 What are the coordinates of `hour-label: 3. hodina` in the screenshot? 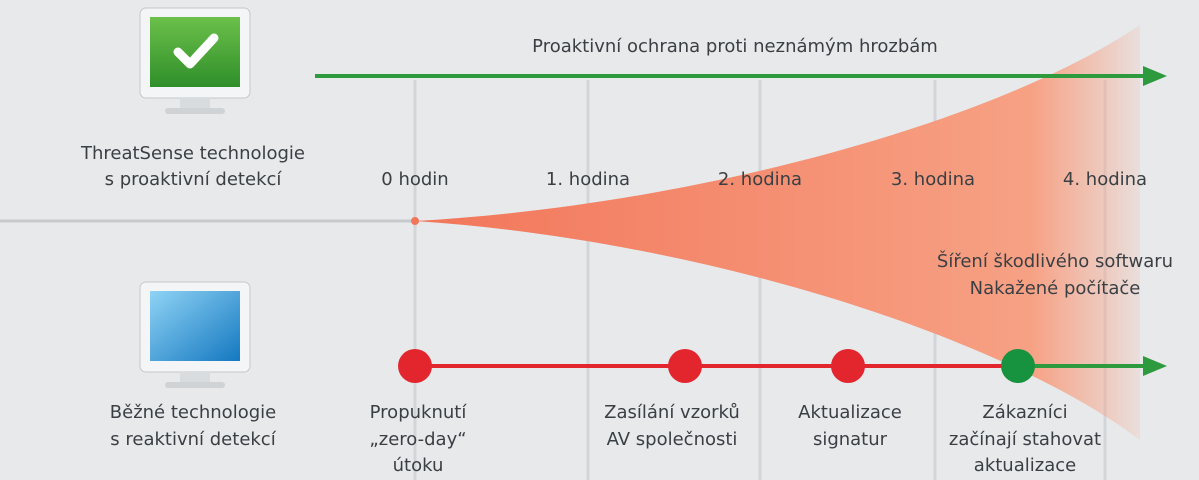 It's located at (933, 179).